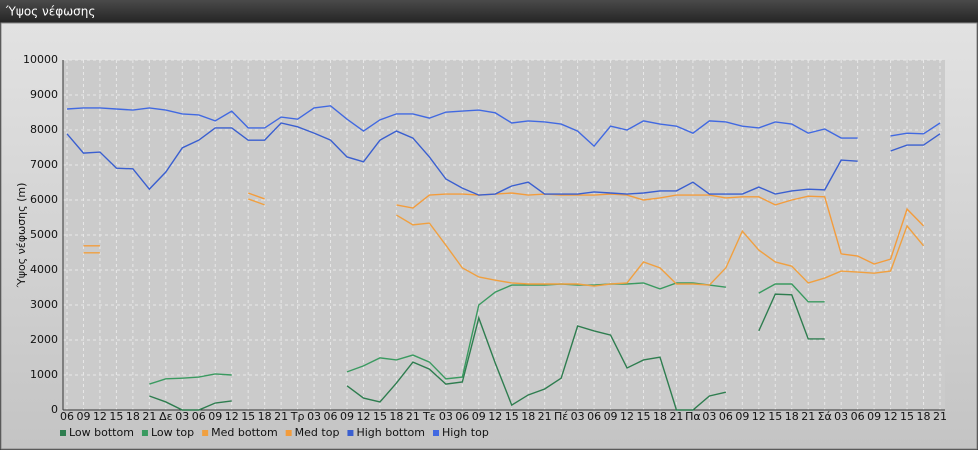 This screenshot has height=450, width=978. Describe the element at coordinates (44, 374) in the screenshot. I see `y-tick-label: 1000` at that location.